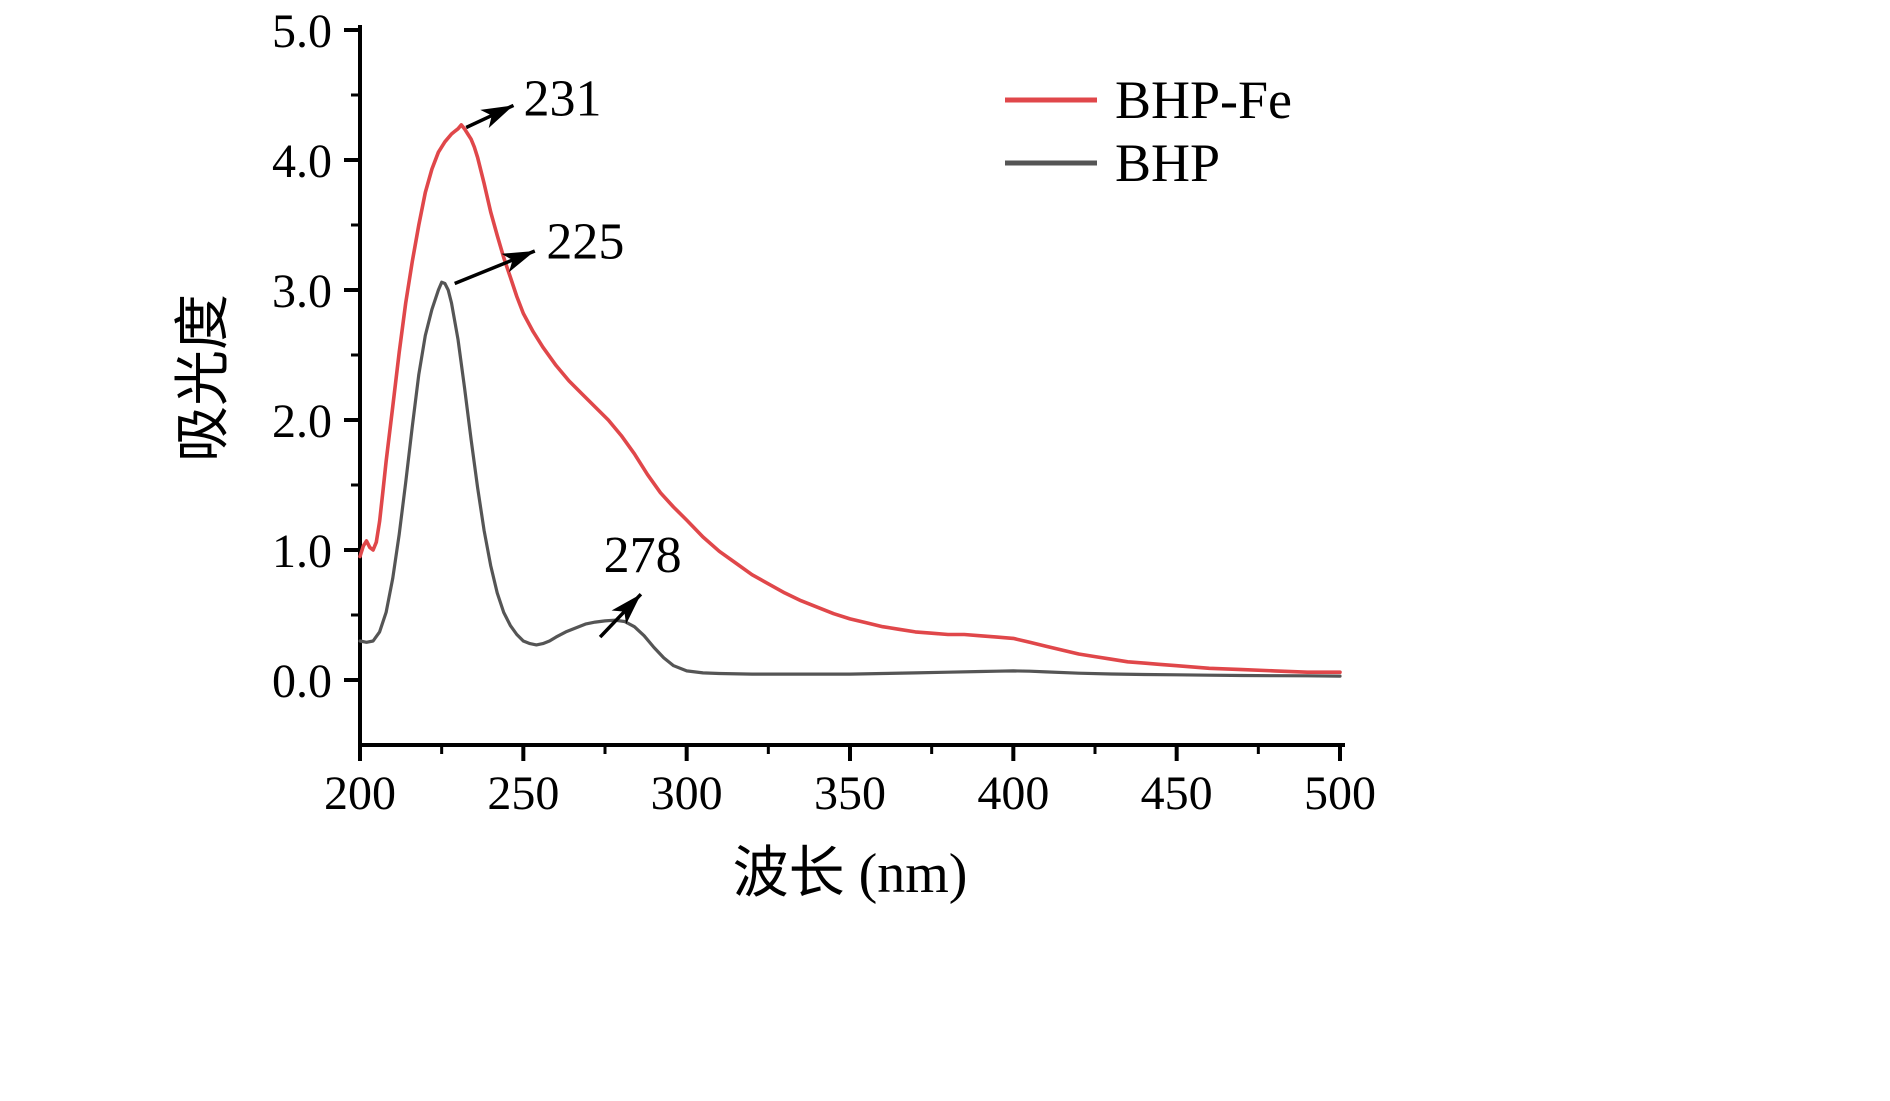 The height and width of the screenshot is (1101, 1890). What do you see at coordinates (643, 555) in the screenshot?
I see `annotation-label-278: 278` at bounding box center [643, 555].